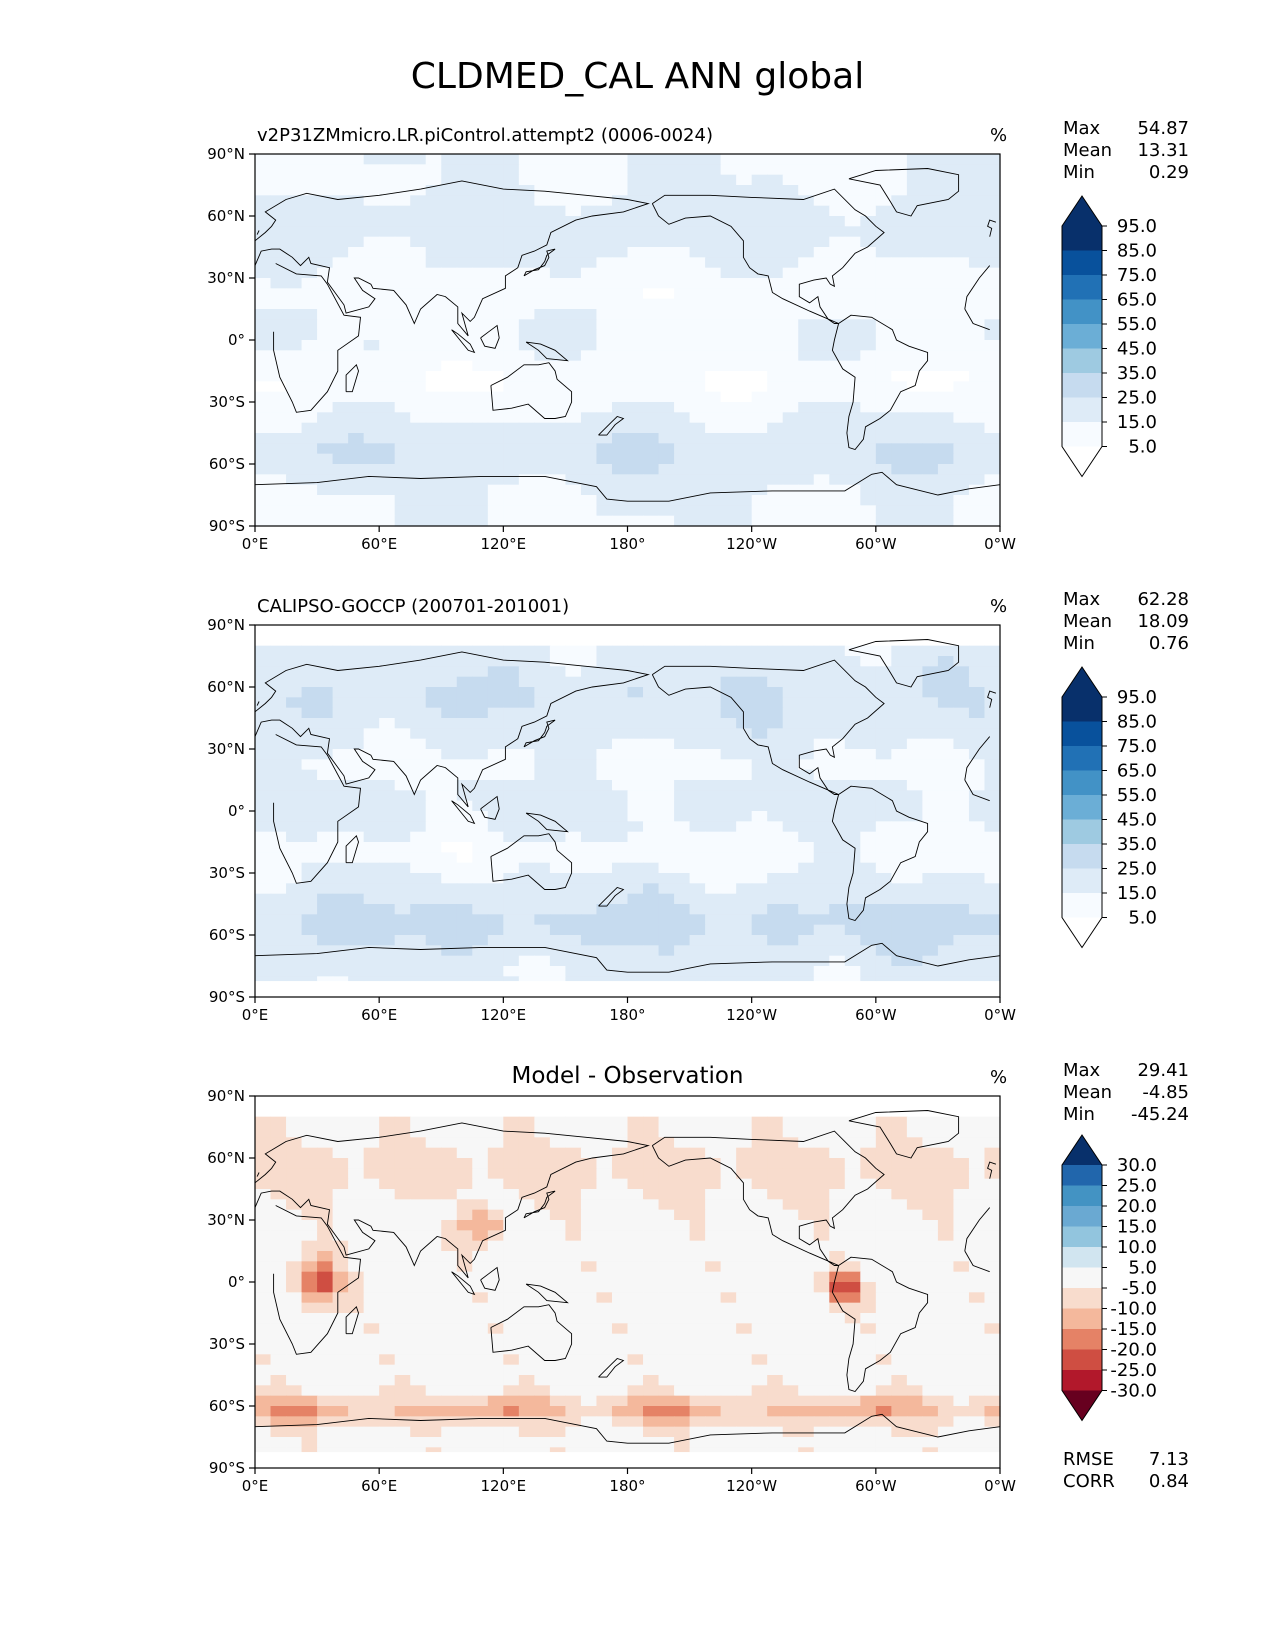 The width and height of the screenshot is (1275, 1650). What do you see at coordinates (1082, 734) in the screenshot?
I see `colorbar-segment` at bounding box center [1082, 734].